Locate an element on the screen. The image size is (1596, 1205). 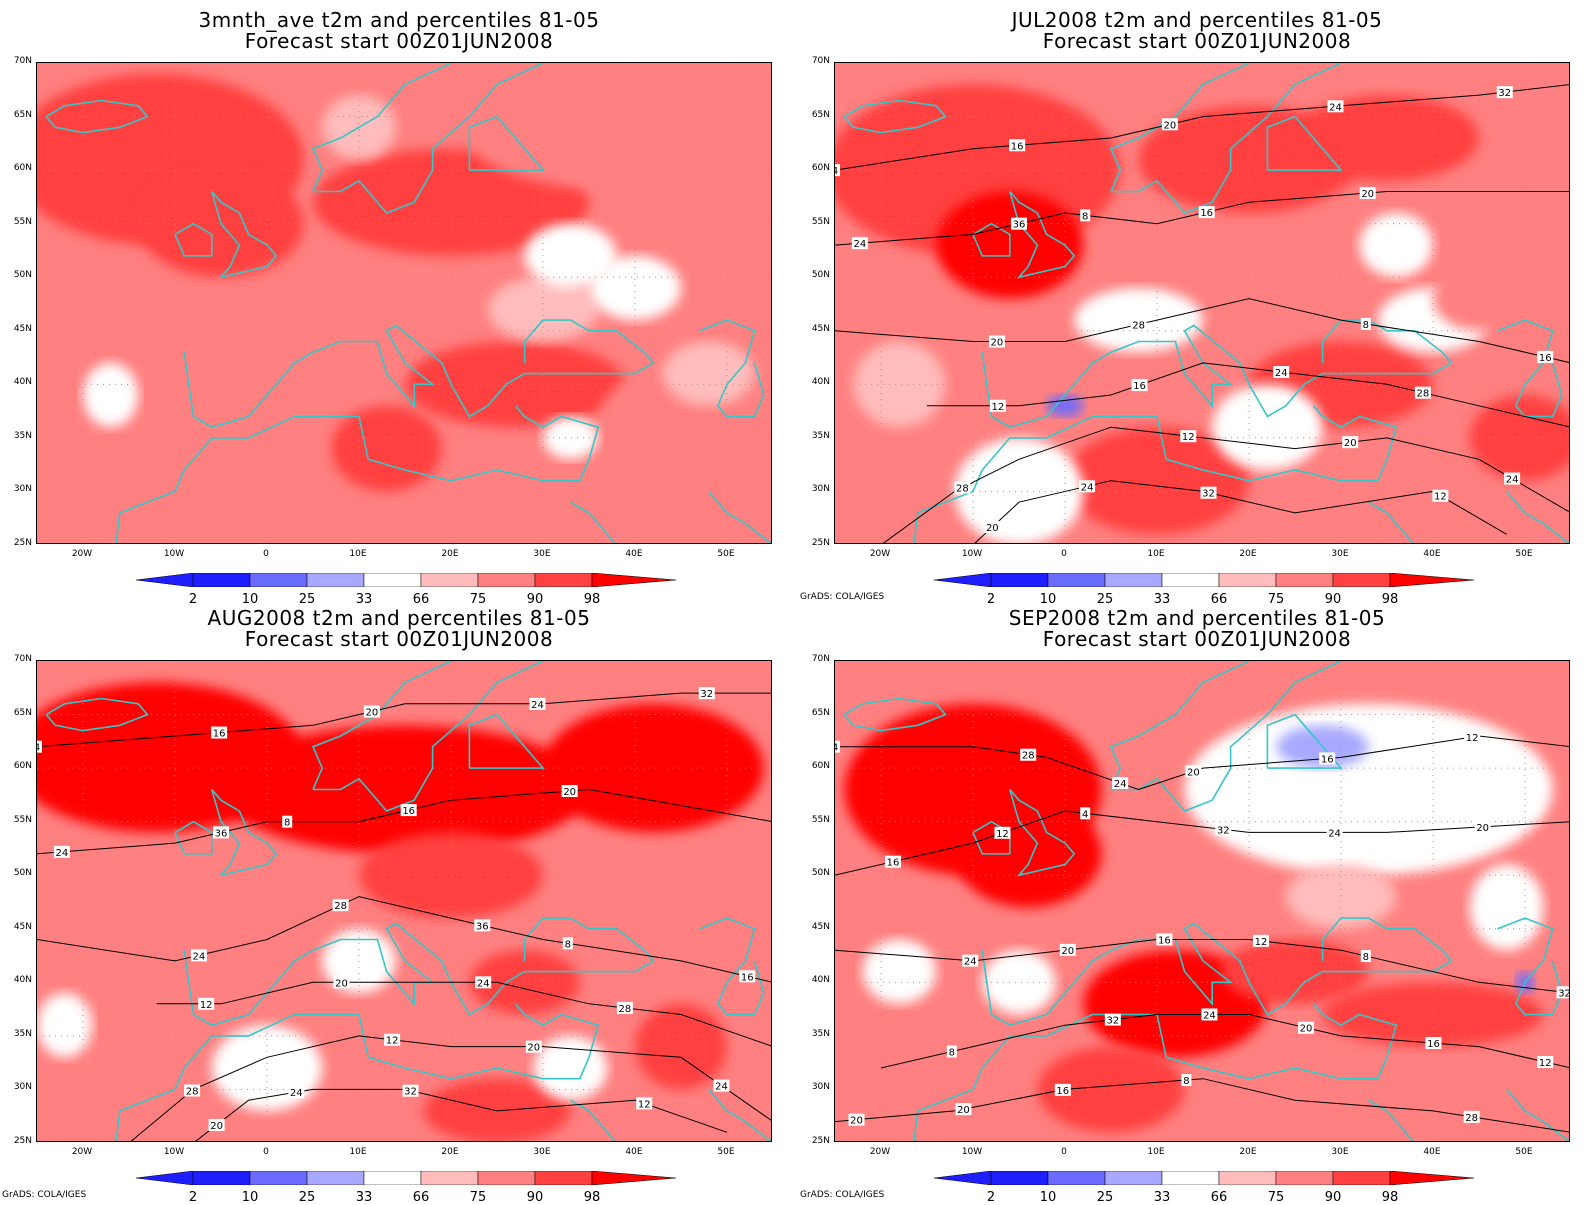
lon-tick-label: 50E is located at coordinates (726, 554).